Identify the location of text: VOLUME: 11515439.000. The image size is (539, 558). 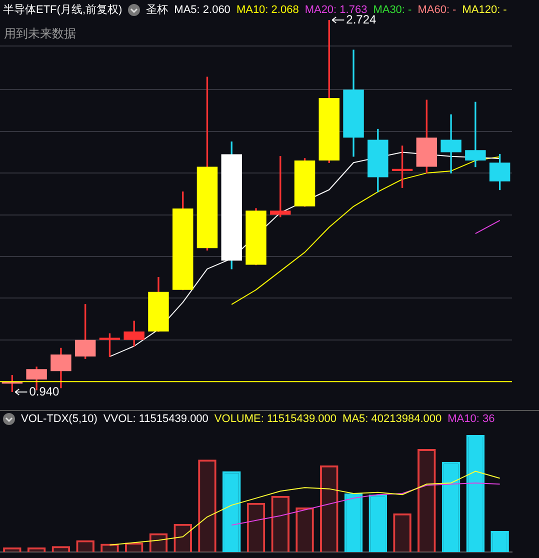
(275, 419).